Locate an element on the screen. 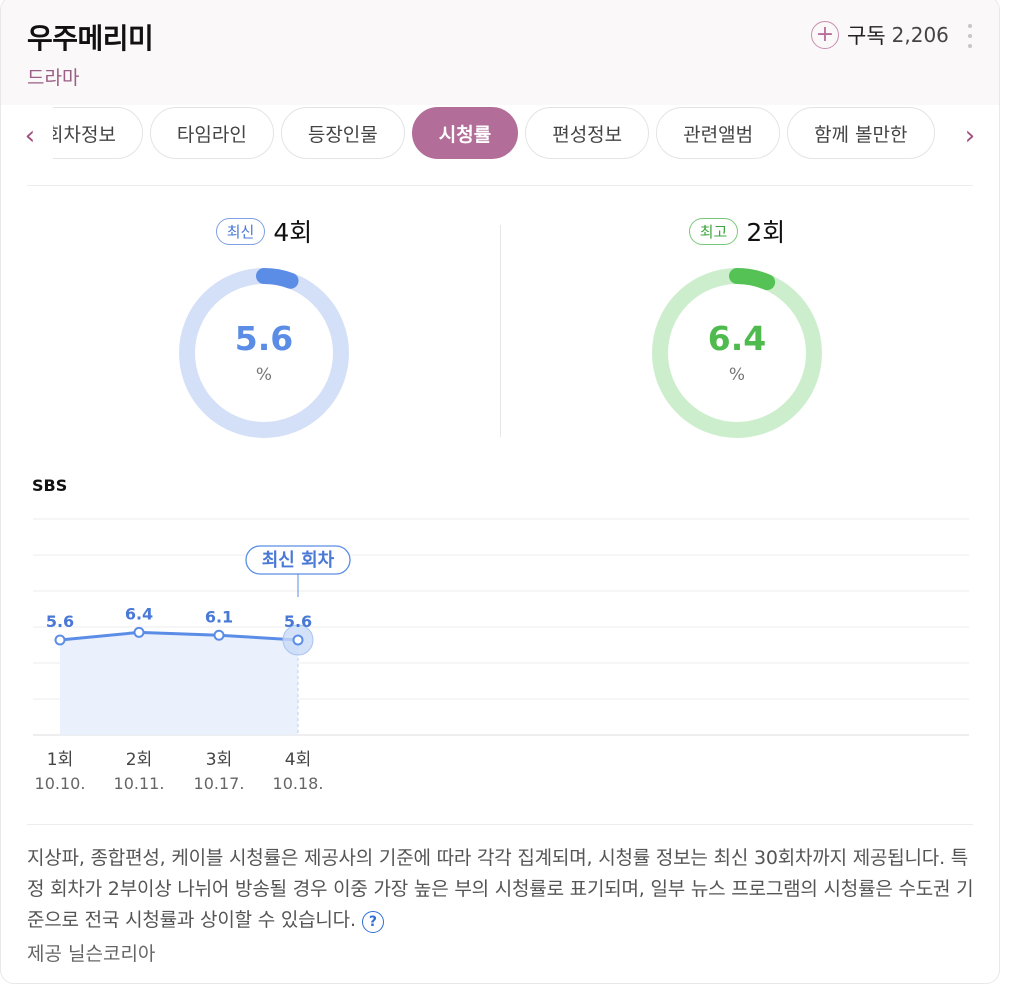 Image resolution: width=1014 pixels, height=989 pixels. data-provider: 제공 닐슨코리아 is located at coordinates (91, 954).